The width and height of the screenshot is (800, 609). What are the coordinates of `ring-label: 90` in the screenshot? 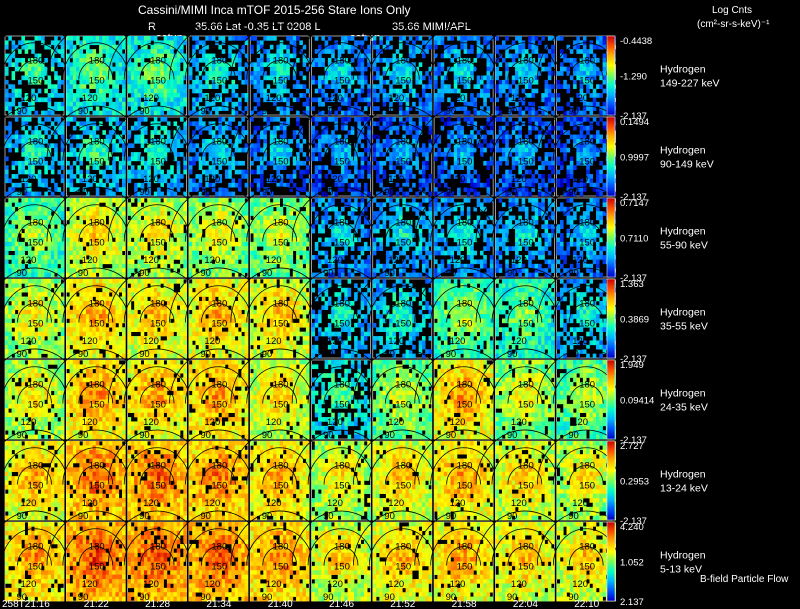 It's located at (83, 111).